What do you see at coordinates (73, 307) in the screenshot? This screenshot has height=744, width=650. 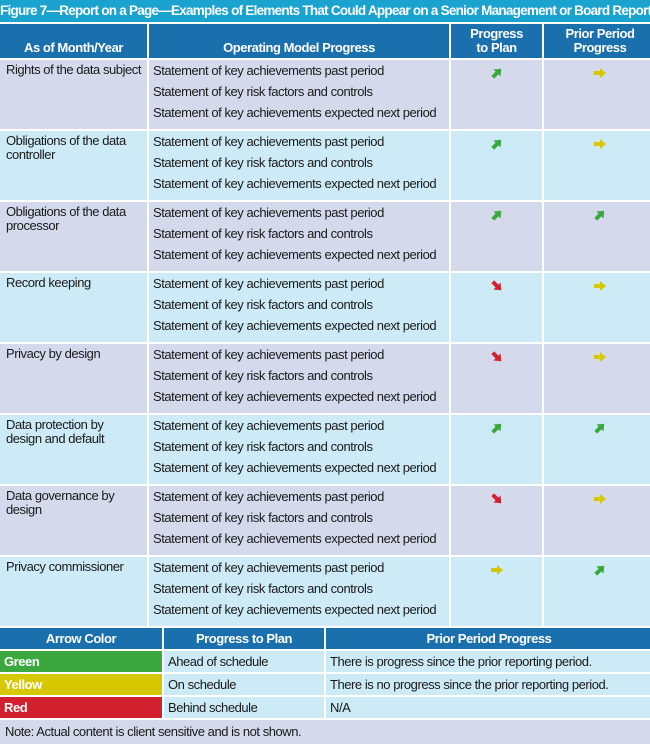 I see `row-label: Record keeping` at bounding box center [73, 307].